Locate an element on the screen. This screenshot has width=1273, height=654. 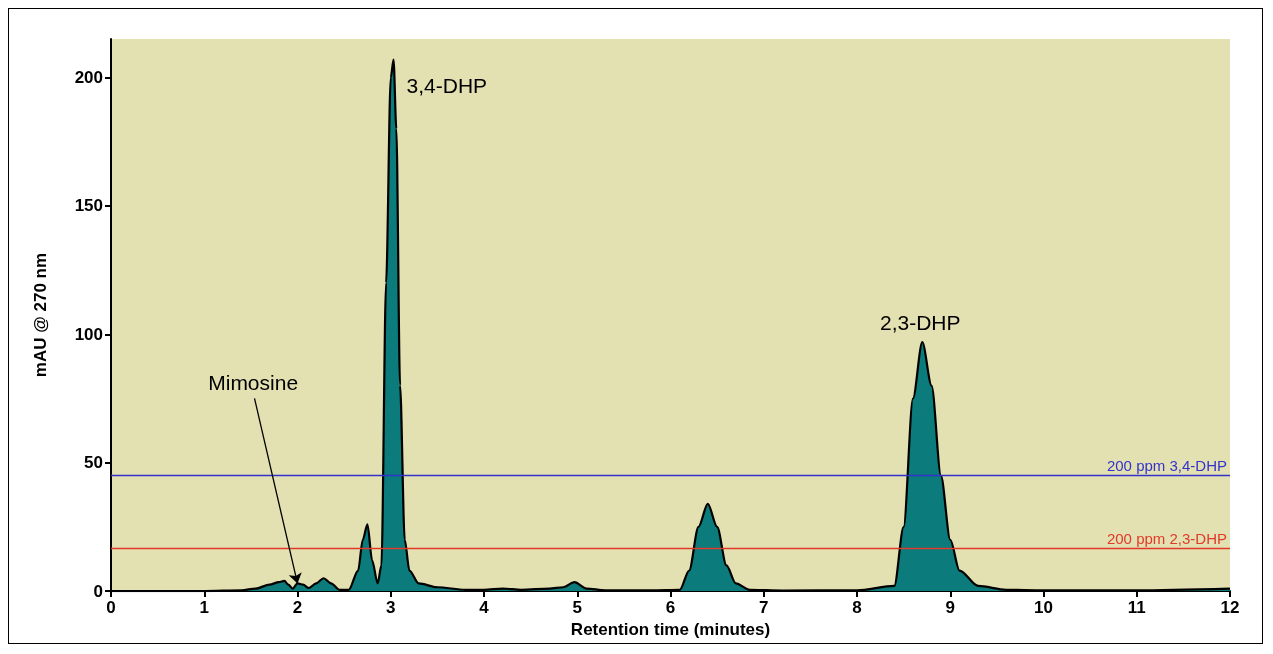
x-tick-label: 1 is located at coordinates (204, 608).